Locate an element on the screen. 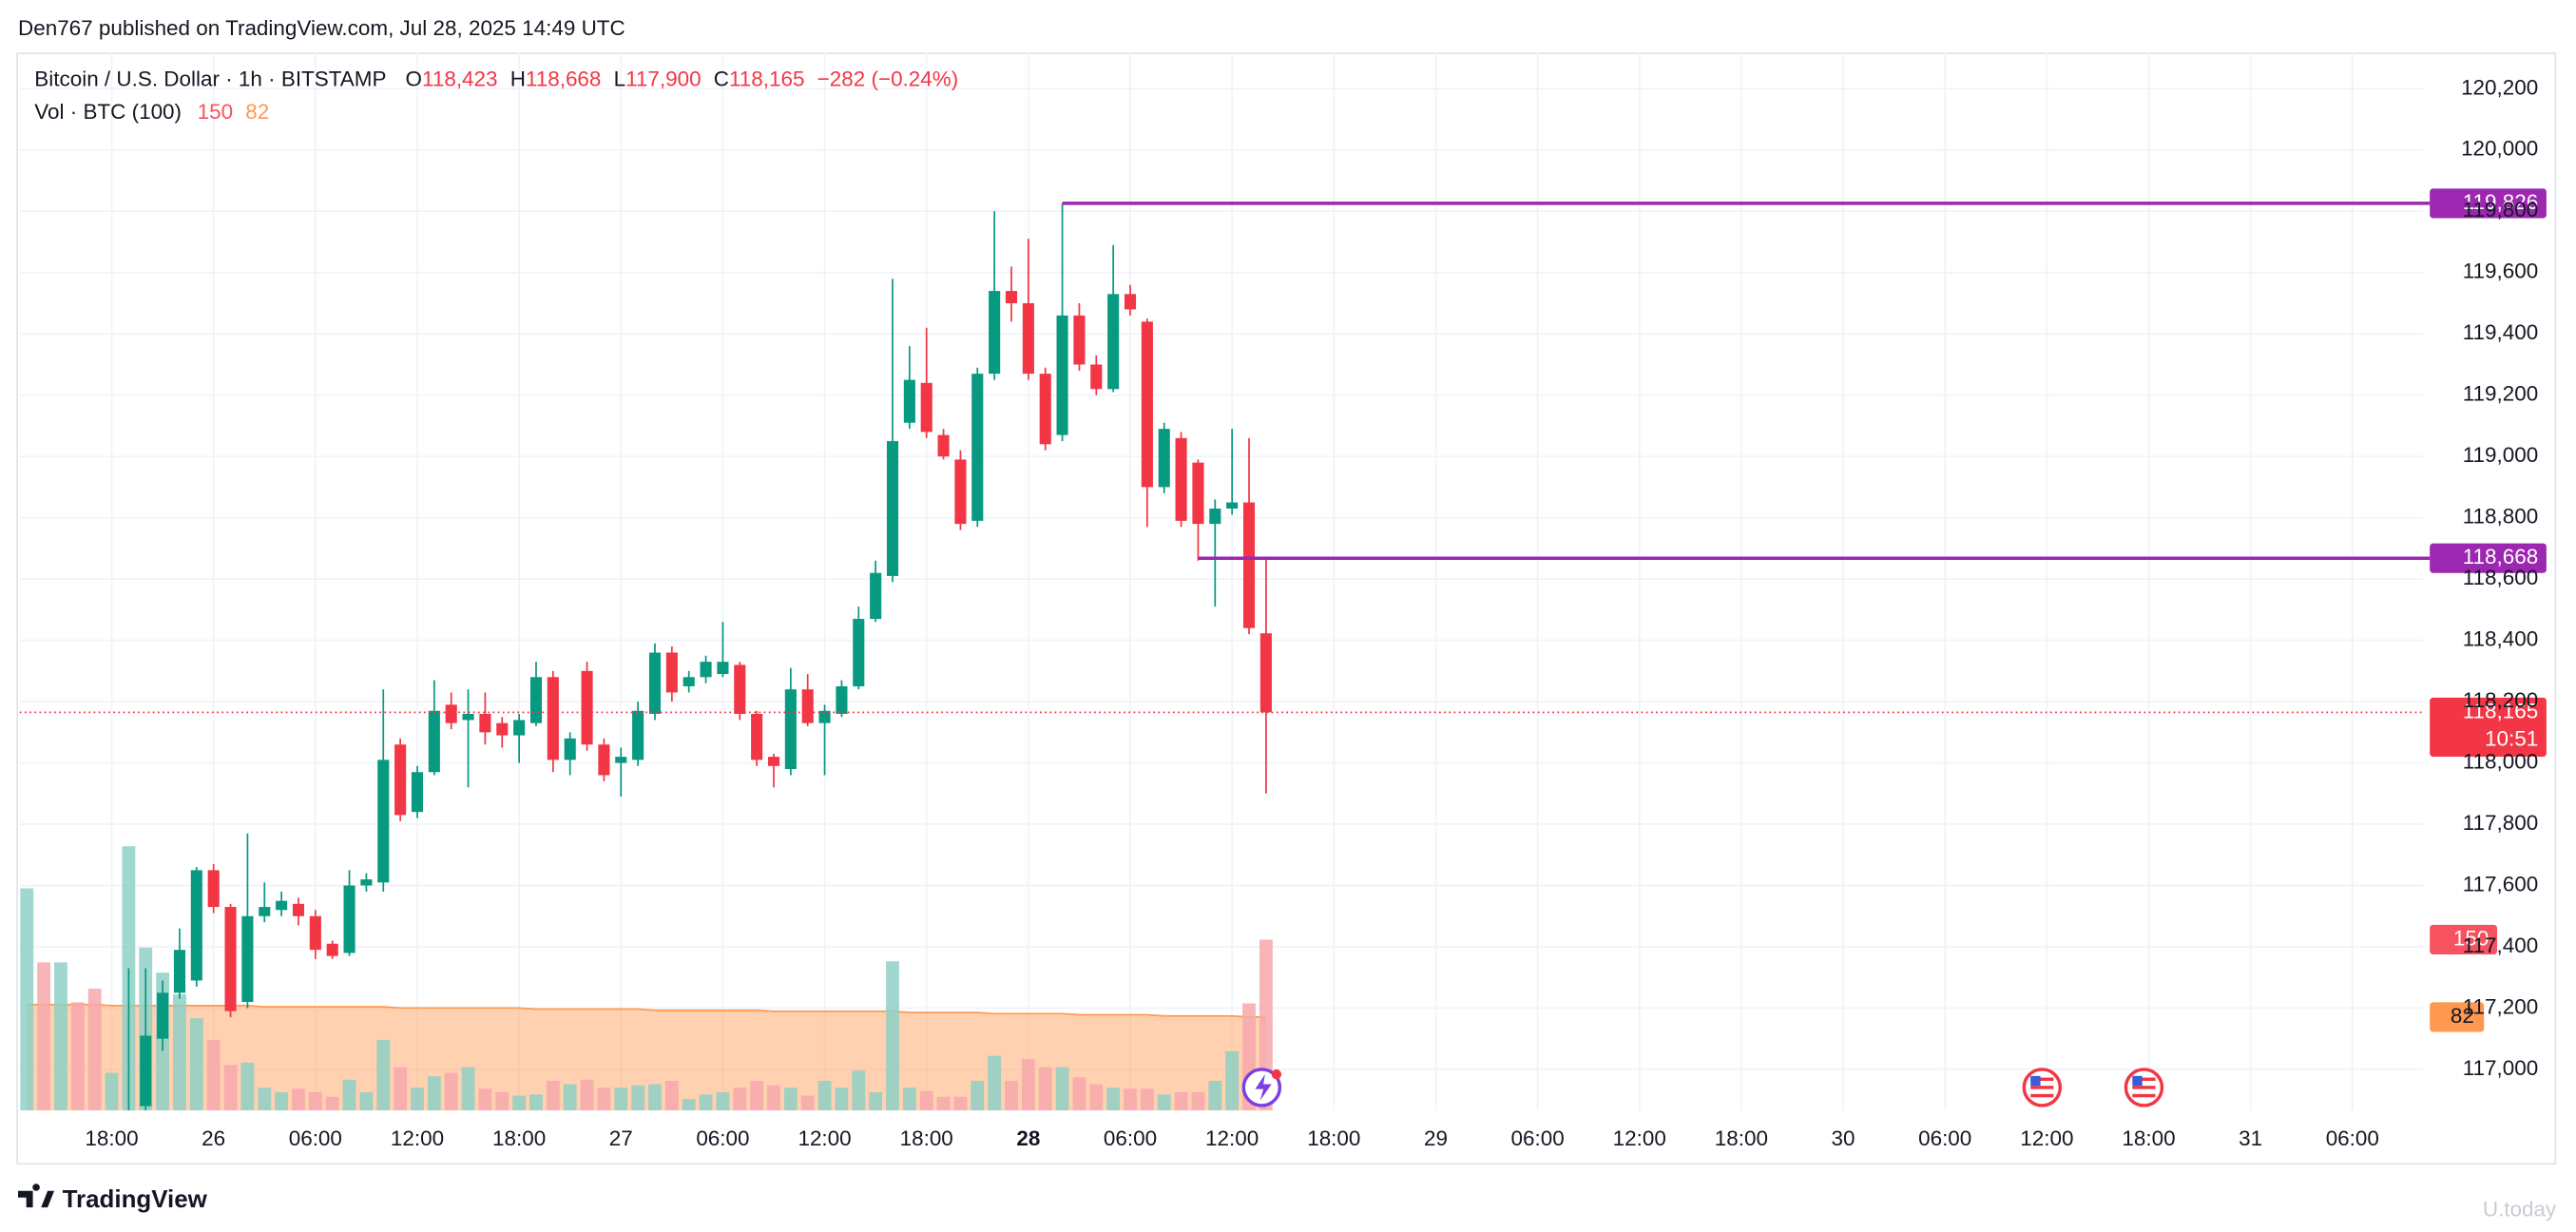 The height and width of the screenshot is (1232, 2576). price-badge is located at coordinates (2488, 203).